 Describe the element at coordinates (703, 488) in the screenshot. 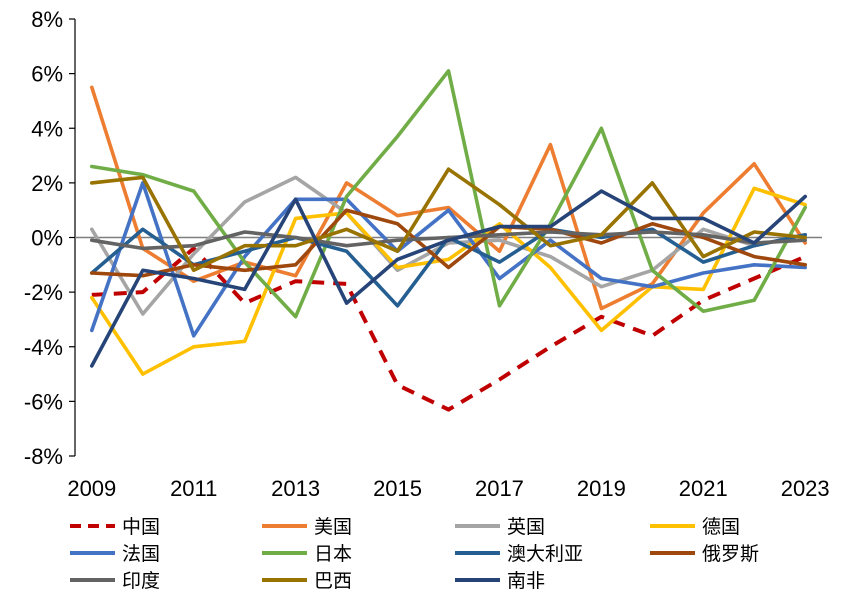

I see `x-tick-label: 2021` at that location.